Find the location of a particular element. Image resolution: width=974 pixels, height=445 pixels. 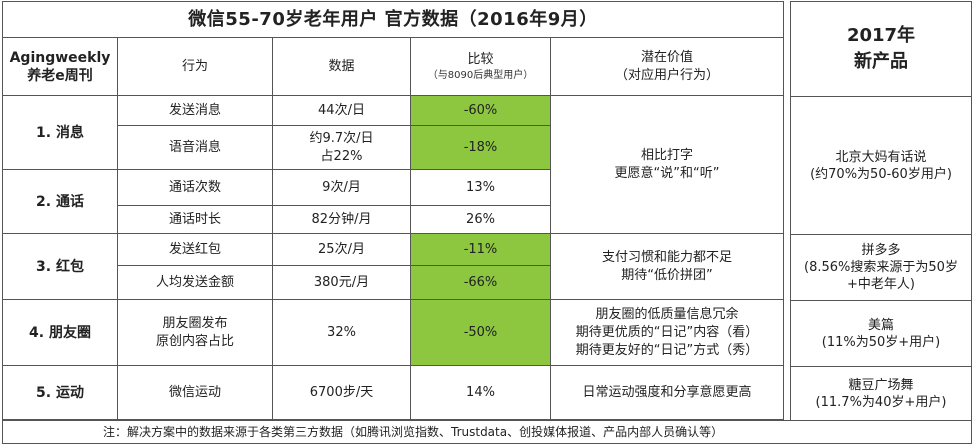

compare-cell: -60% is located at coordinates (480, 110).